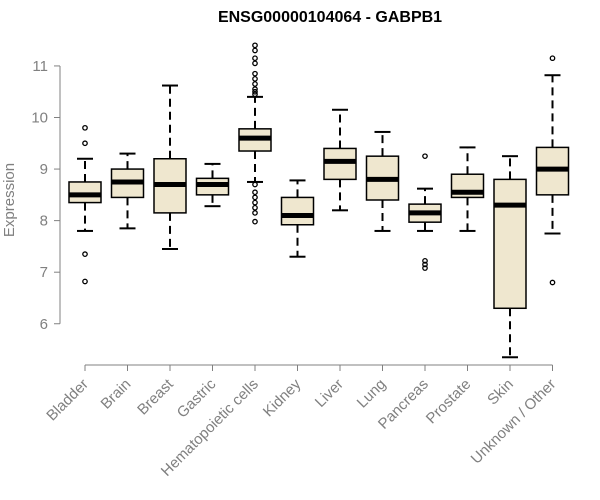 This screenshot has height=500, width=600. I want to click on box-breast, so click(170, 167).